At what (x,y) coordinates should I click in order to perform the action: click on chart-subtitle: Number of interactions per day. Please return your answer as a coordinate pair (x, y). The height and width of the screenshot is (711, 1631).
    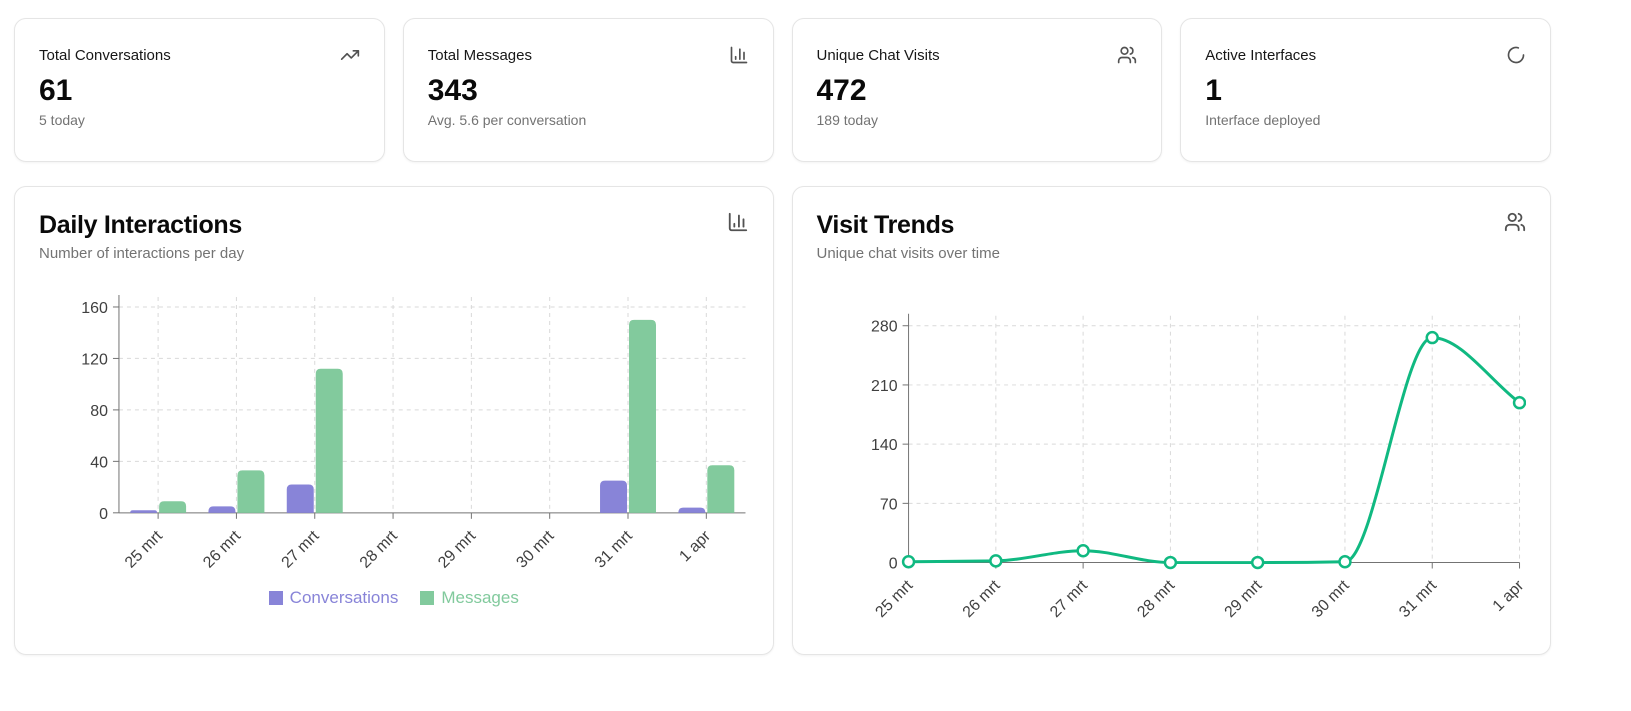
    Looking at the image, I should click on (142, 253).